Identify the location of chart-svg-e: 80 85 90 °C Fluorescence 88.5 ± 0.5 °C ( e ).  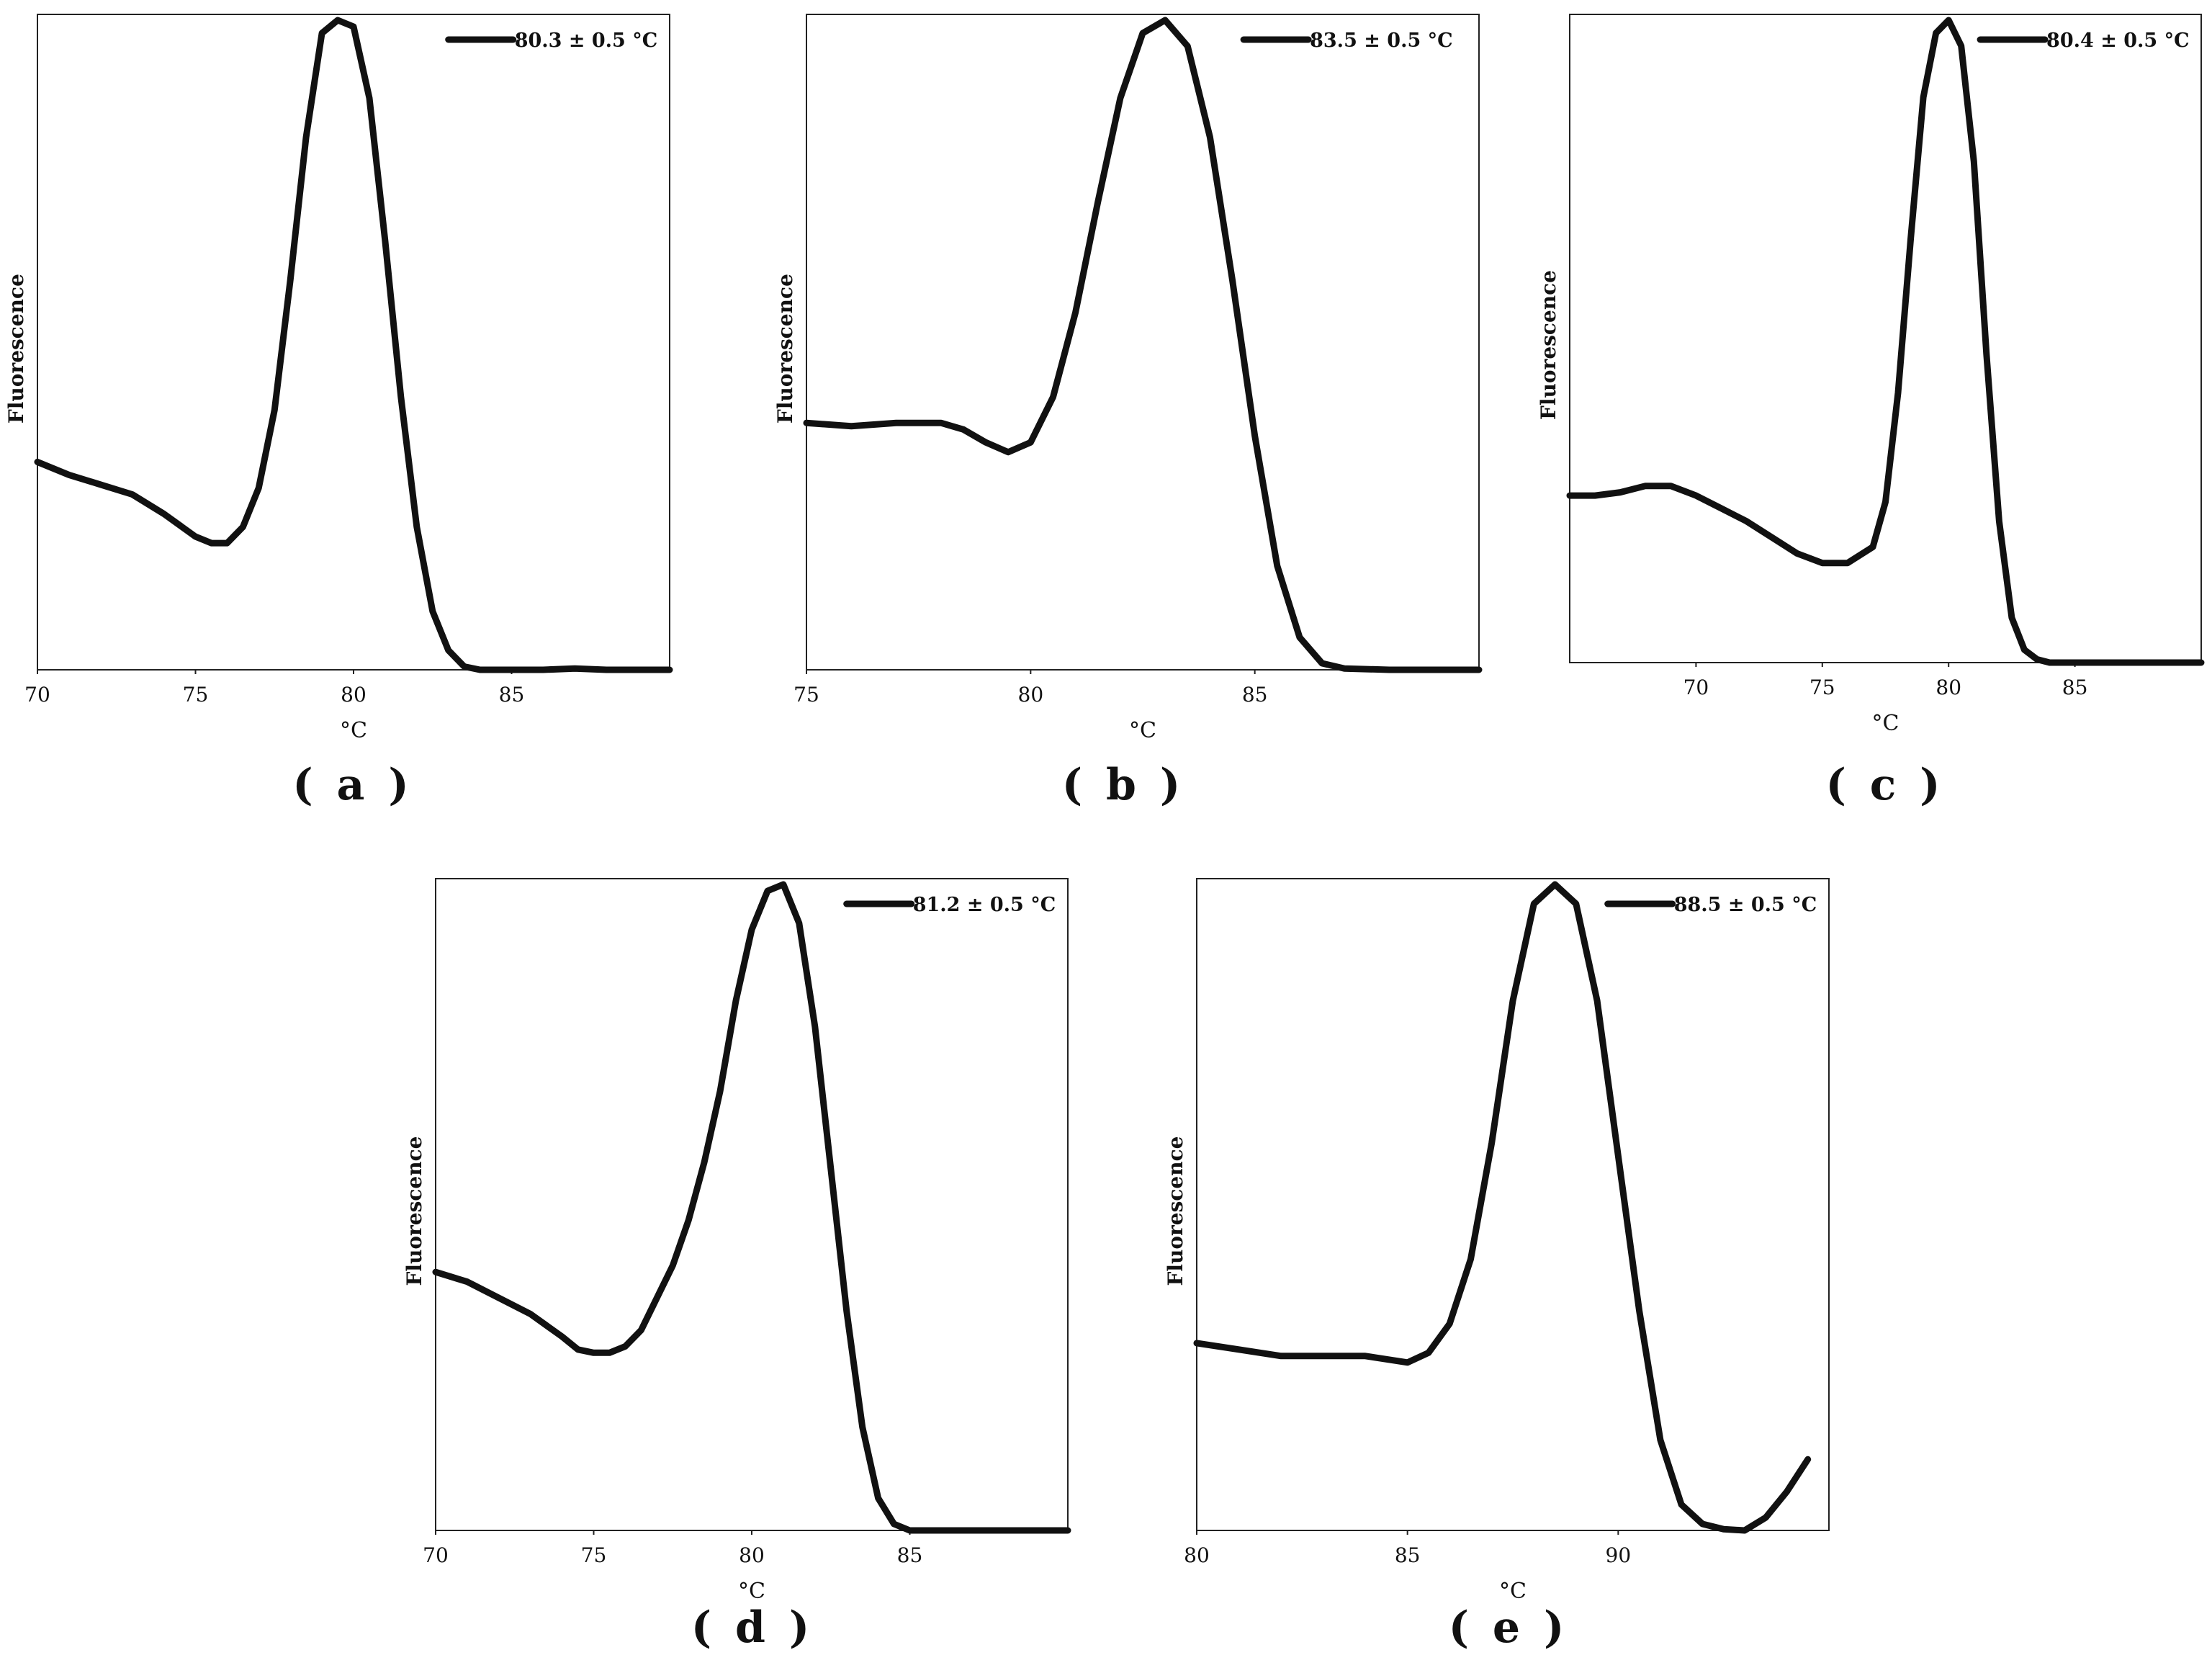
(1497, 1265).